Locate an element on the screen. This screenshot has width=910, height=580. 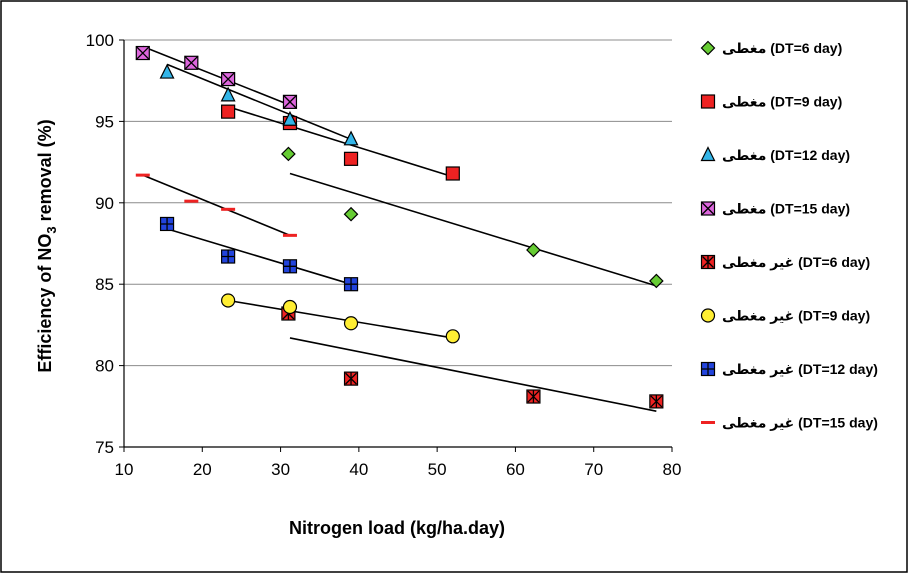
legend-label: مغطی (DT=12 day) is located at coordinates (786, 155).